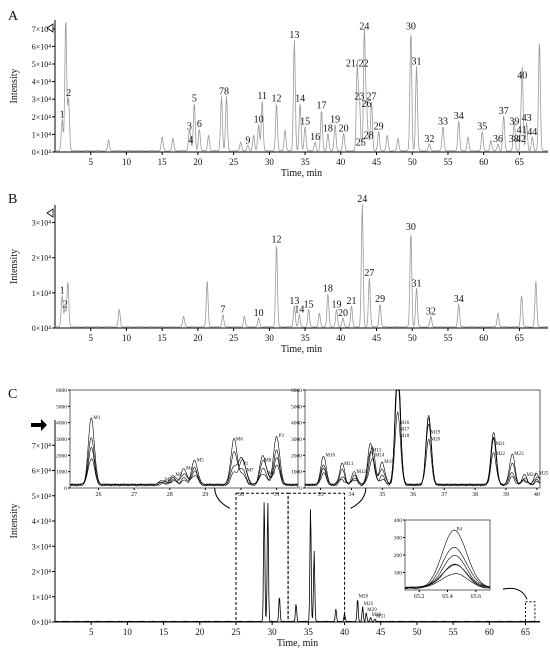 Image resolution: width=550 pixels, height=651 pixels. I want to click on peak-label: 19, so click(337, 304).